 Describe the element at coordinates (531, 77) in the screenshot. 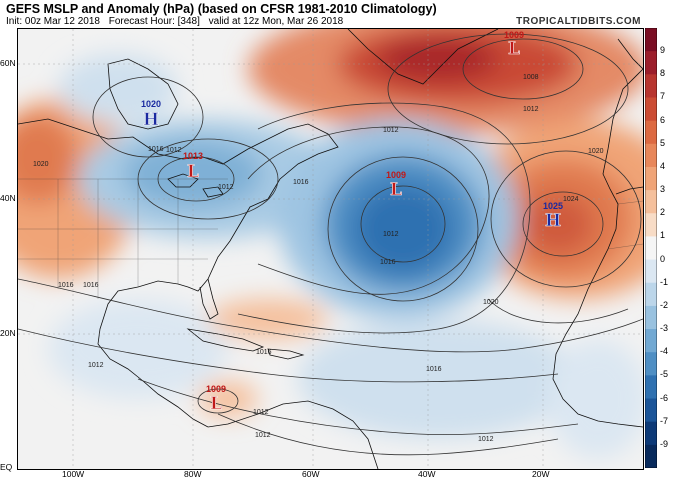

I see `isobar-label: 1008` at that location.